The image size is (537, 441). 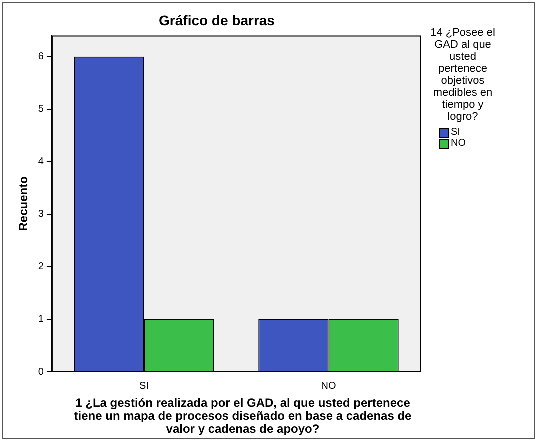 What do you see at coordinates (41, 214) in the screenshot?
I see `y-tick-label: 3` at bounding box center [41, 214].